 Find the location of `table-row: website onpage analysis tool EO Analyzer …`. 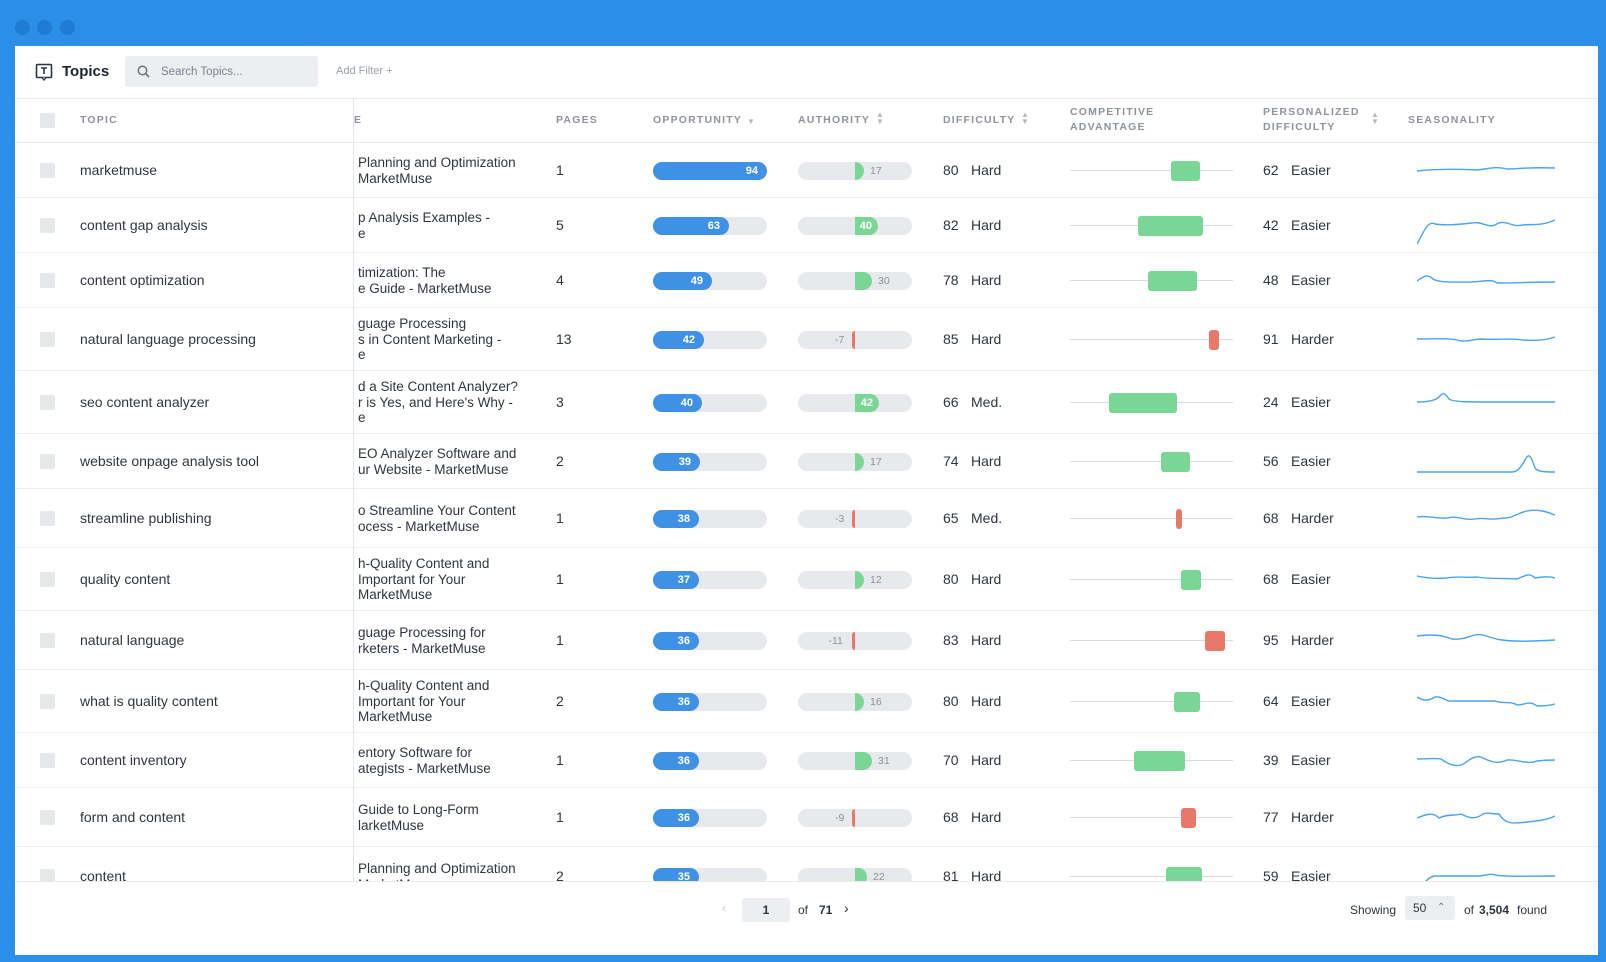

table-row: website onpage analysis tool EO Analyzer … is located at coordinates (806, 461).